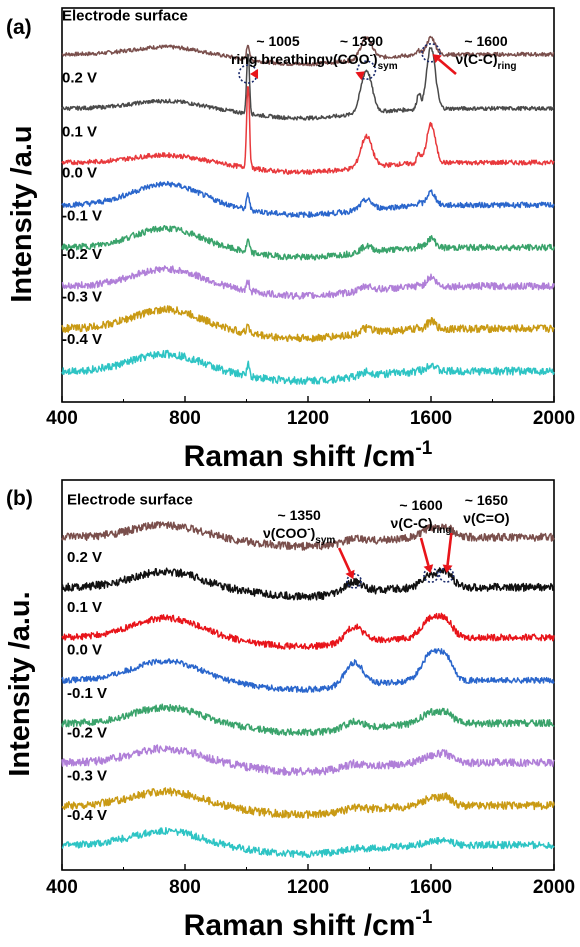 This screenshot has width=580, height=947. What do you see at coordinates (299, 515) in the screenshot?
I see `annotation-wavenumber: ~ 1350` at bounding box center [299, 515].